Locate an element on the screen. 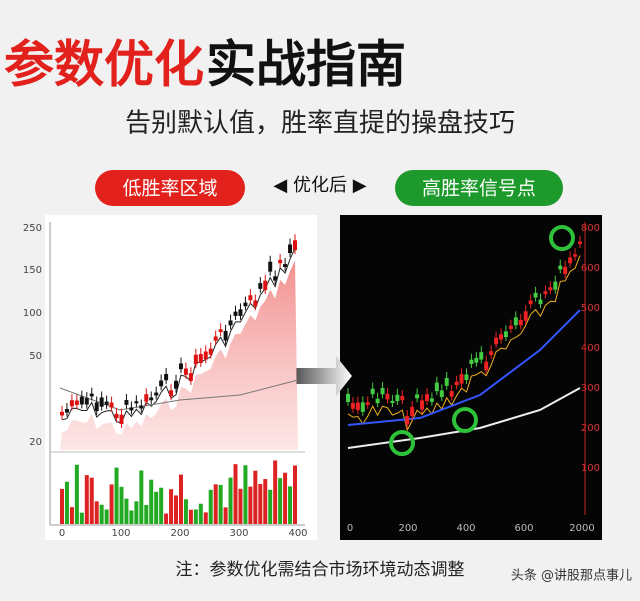 This screenshot has height=601, width=640. signal-point is located at coordinates (465, 420).